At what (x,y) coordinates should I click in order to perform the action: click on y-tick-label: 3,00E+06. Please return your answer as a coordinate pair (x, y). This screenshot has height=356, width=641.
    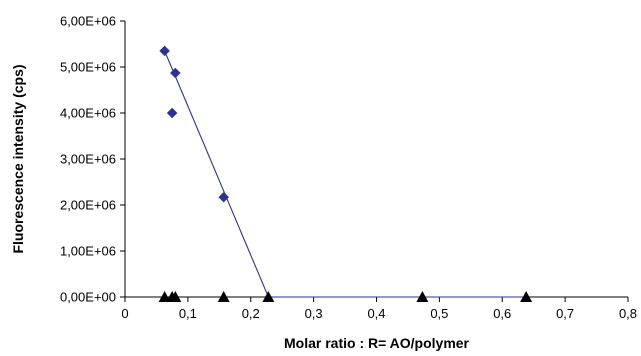
    Looking at the image, I should click on (88, 159).